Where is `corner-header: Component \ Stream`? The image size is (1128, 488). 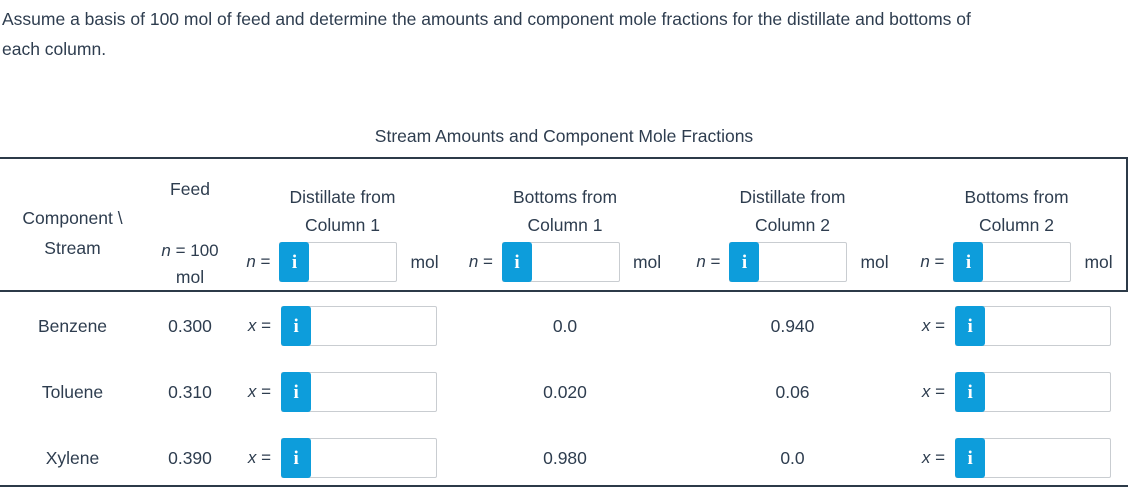
corner-header: Component \ Stream is located at coordinates (72, 224).